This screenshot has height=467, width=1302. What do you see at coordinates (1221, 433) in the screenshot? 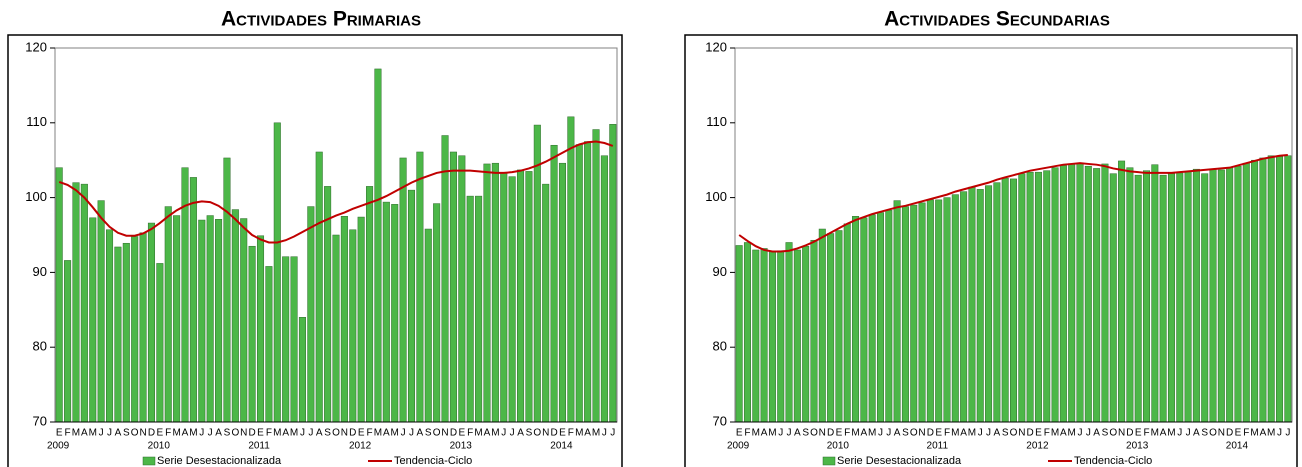
I see `x-tick-label: N` at bounding box center [1221, 433].